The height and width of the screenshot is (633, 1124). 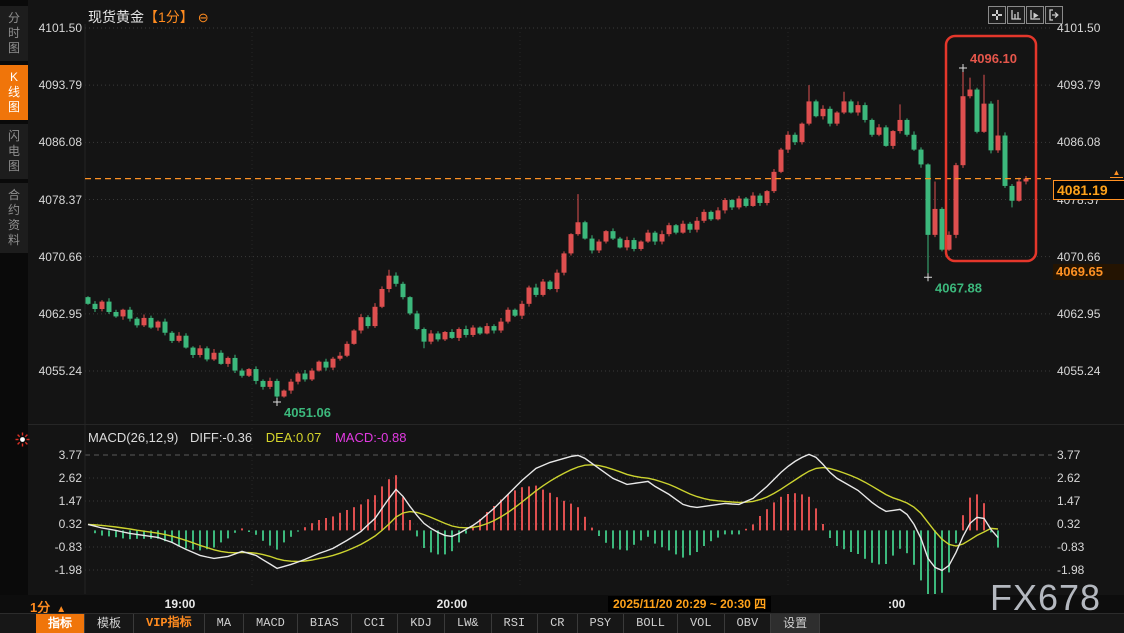 I want to click on sidebar-tab-合约资料: 合约资料, so click(x=14, y=218).